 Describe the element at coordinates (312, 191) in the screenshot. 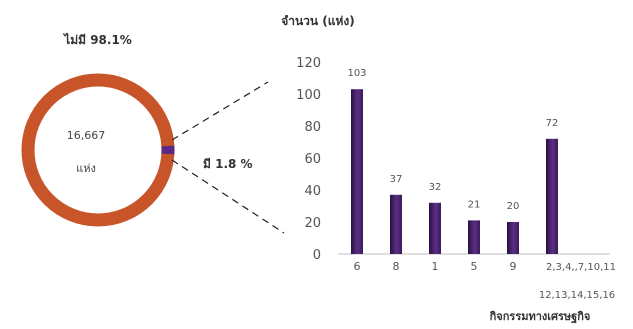

I see `y-tick-label: 40` at that location.